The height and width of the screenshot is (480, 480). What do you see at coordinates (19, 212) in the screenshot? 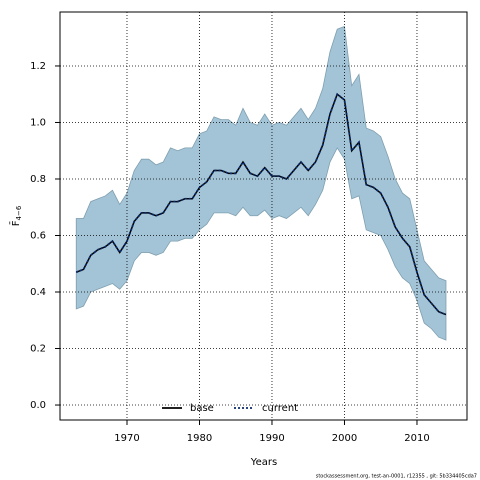
I see `y-axis-label-sub: 4−6` at bounding box center [19, 212].